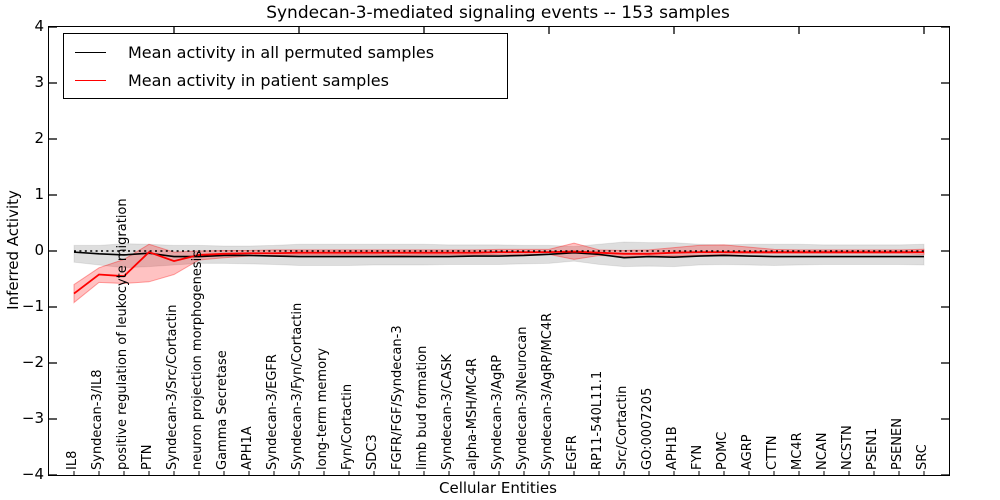 Image resolution: width=1000 pixels, height=500 pixels. I want to click on x-tick-label: EGFR, so click(572, 452).